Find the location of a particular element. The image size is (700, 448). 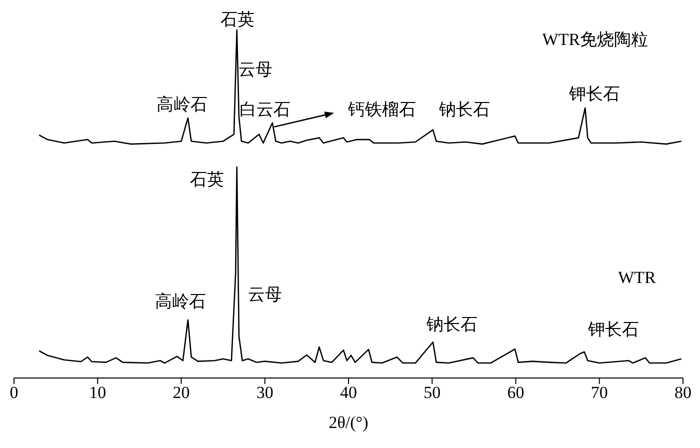

x-tick-label: 60 is located at coordinates (515, 392).